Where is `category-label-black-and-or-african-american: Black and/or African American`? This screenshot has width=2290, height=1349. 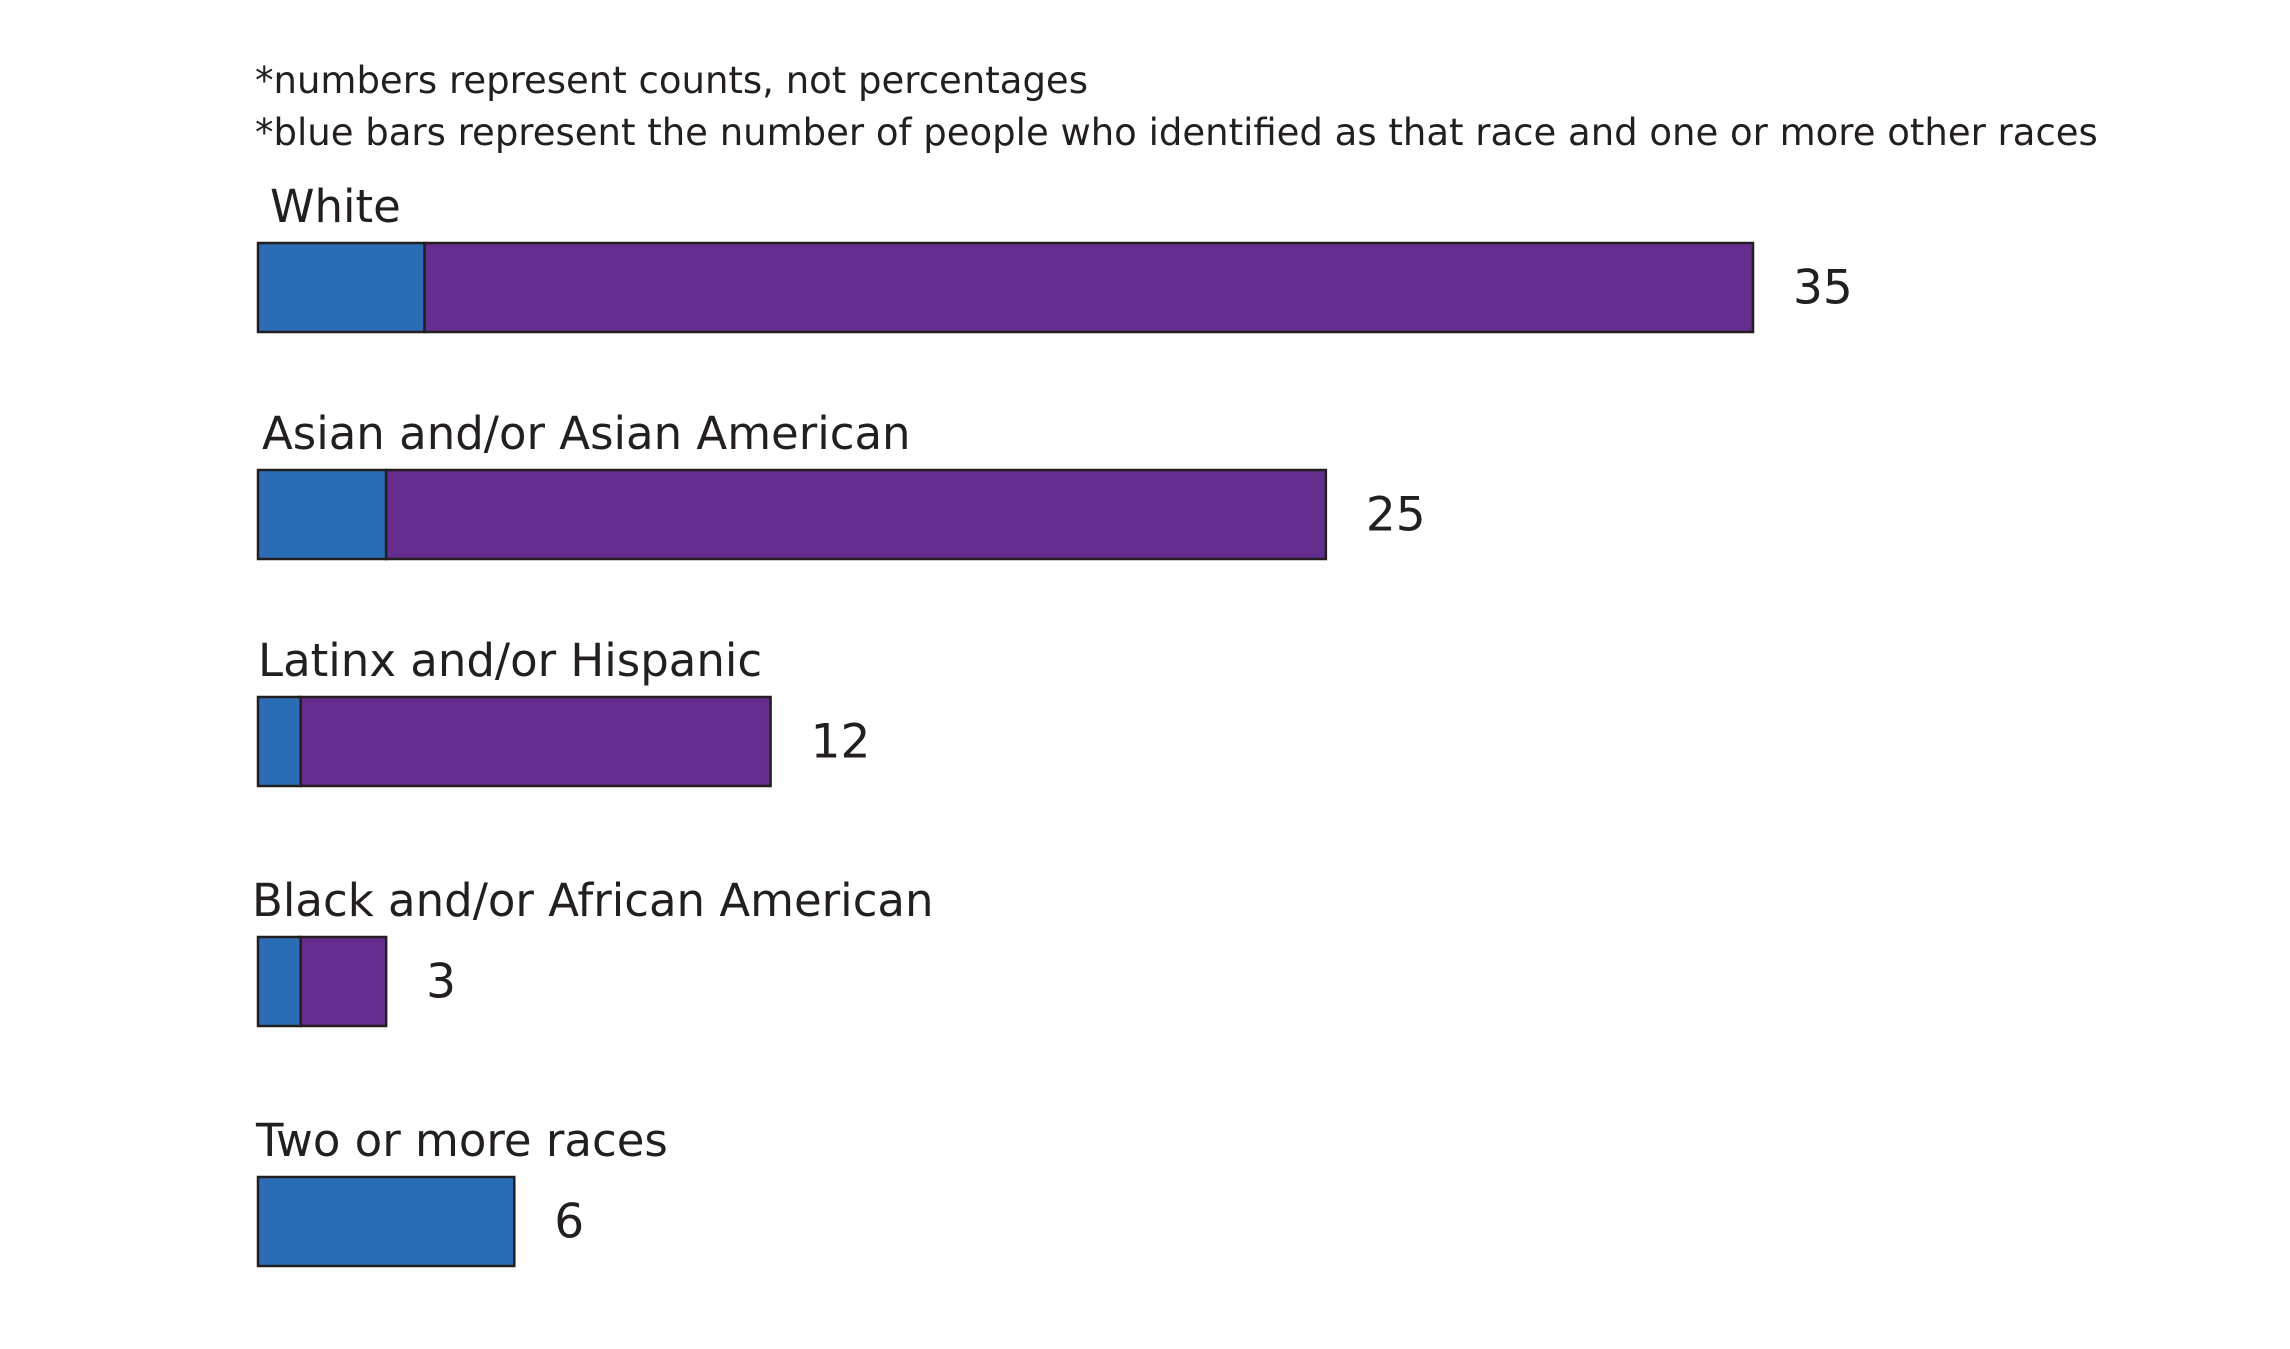
category-label-black-and-or-african-american: Black and/or African American is located at coordinates (593, 900).